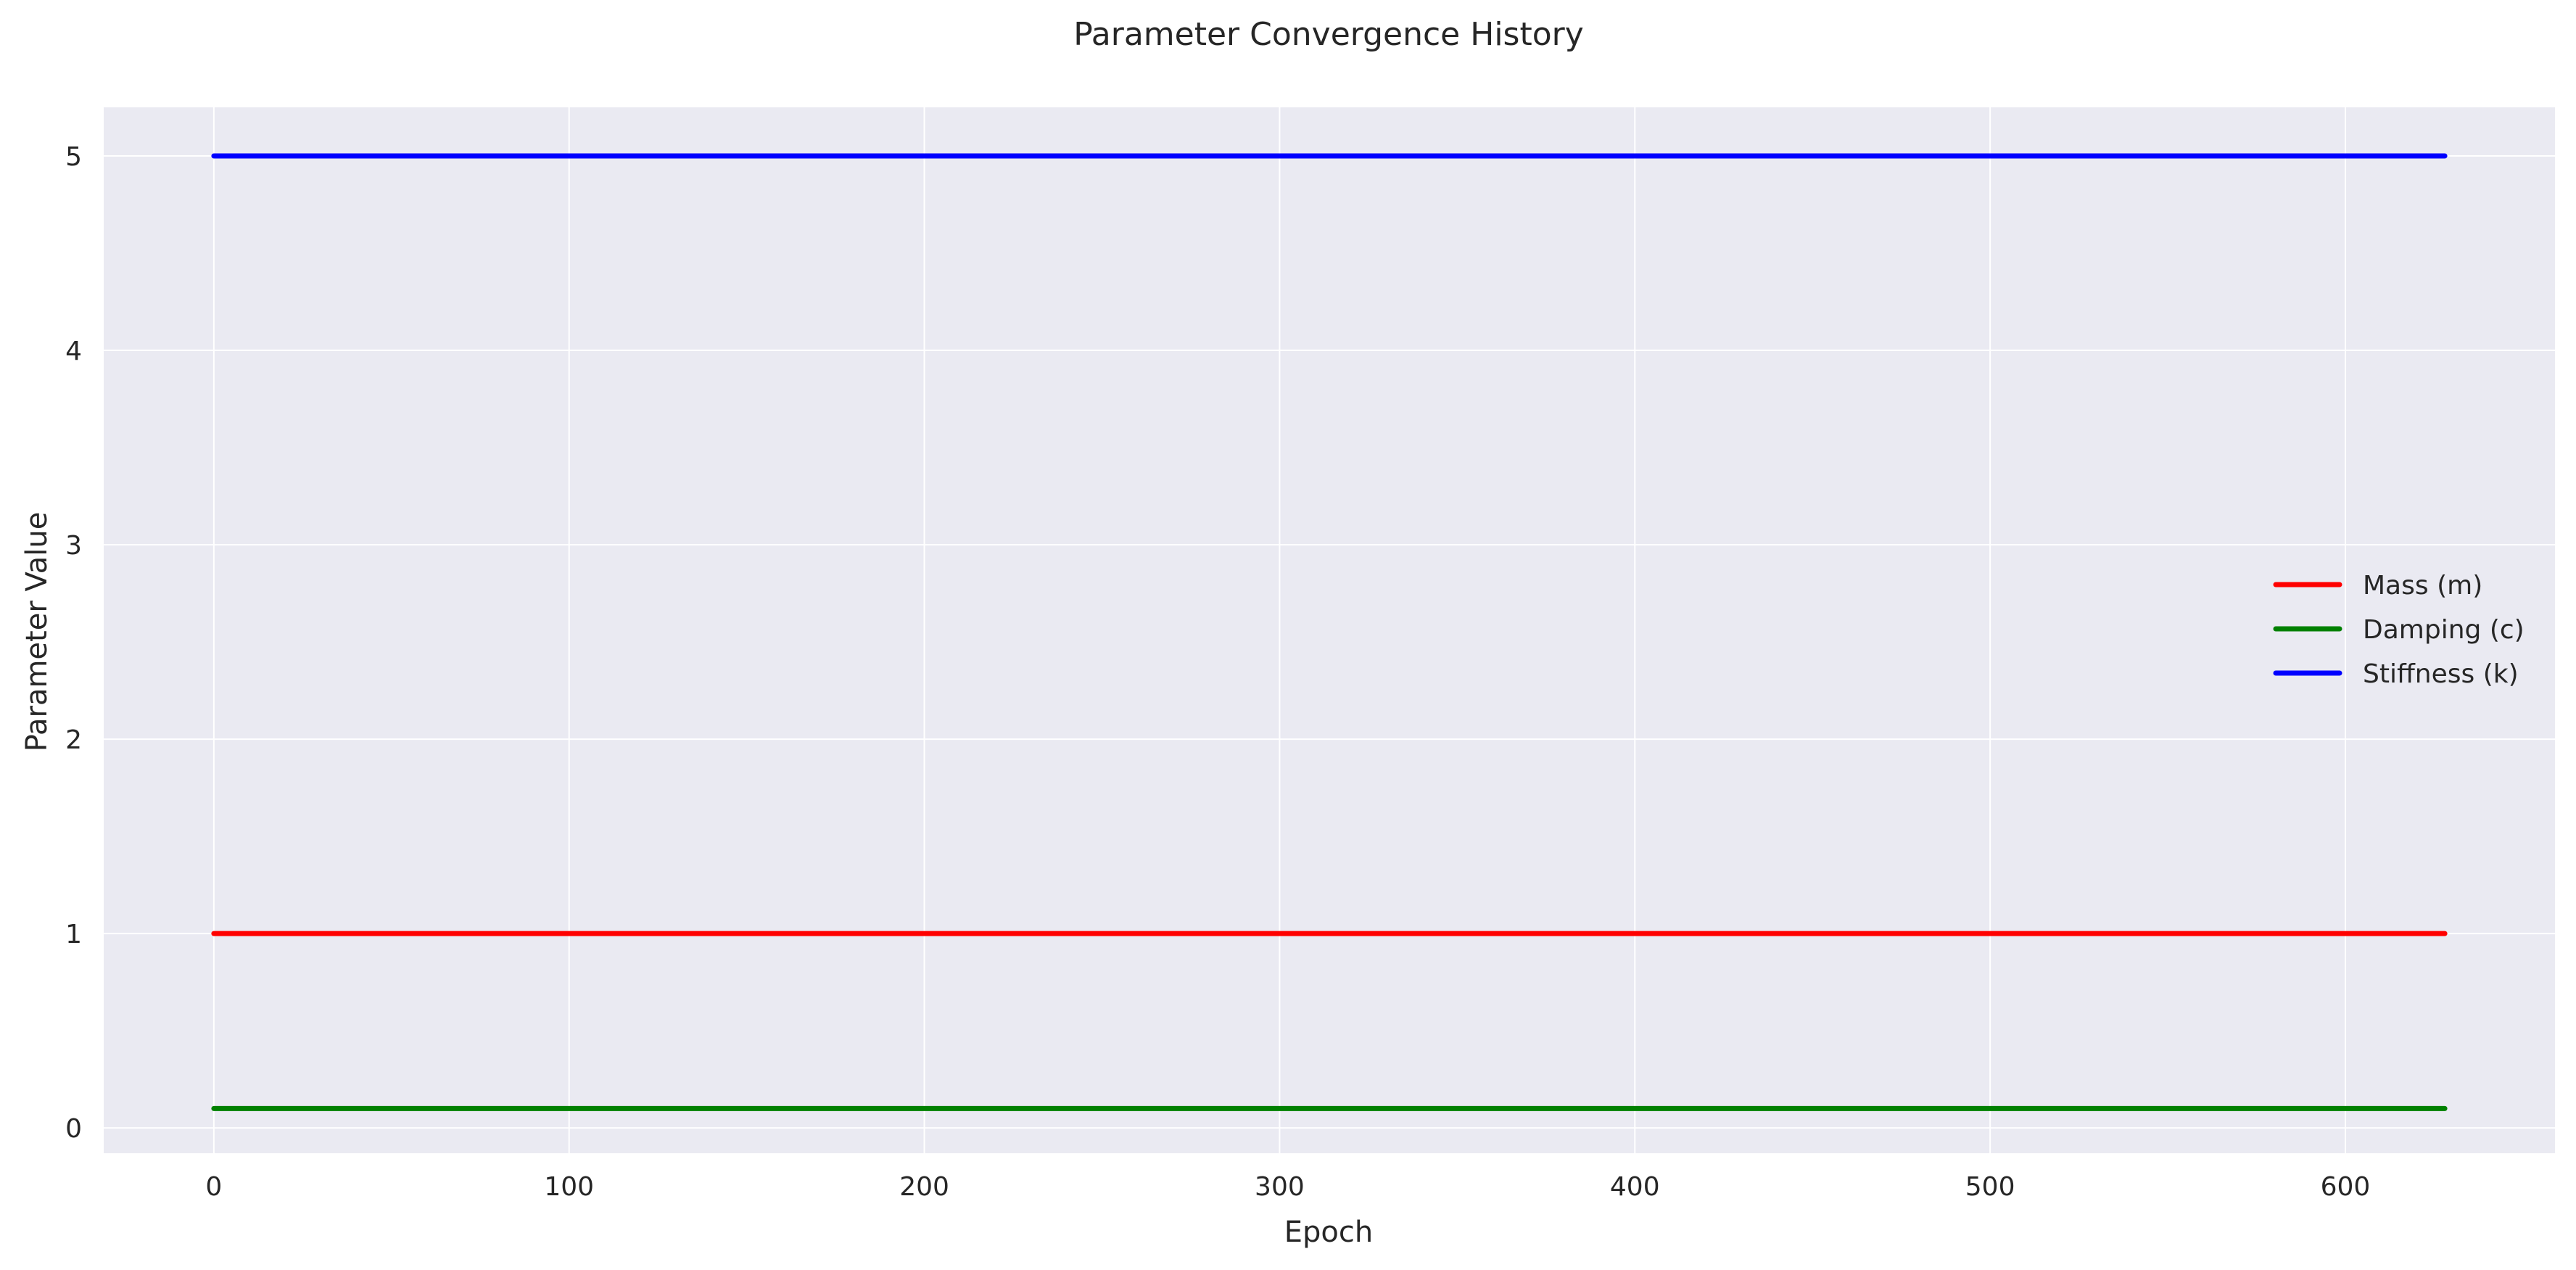  What do you see at coordinates (1280, 1187) in the screenshot?
I see `x-tick-label: 300` at bounding box center [1280, 1187].